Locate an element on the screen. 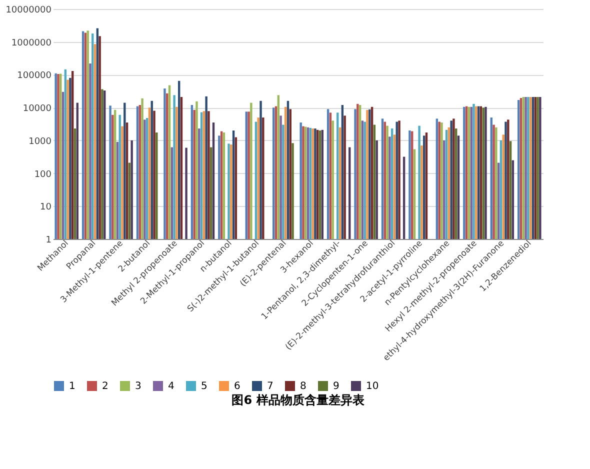  legend-label: 6 is located at coordinates (237, 386).